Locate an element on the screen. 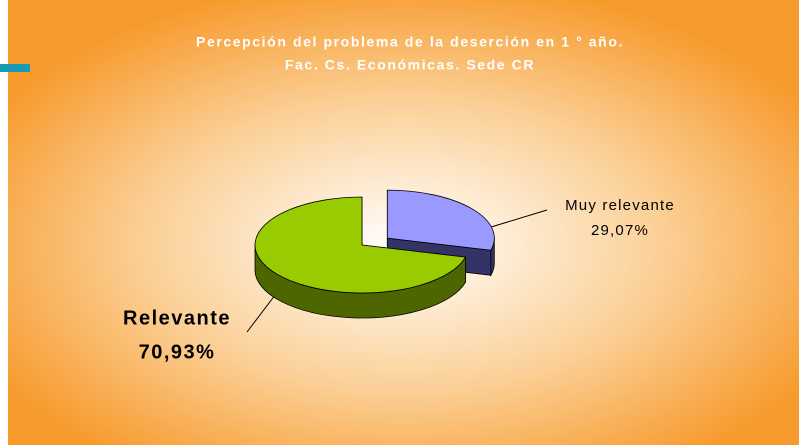 The height and width of the screenshot is (445, 799). slice-label: Muy relevante is located at coordinates (620, 205).